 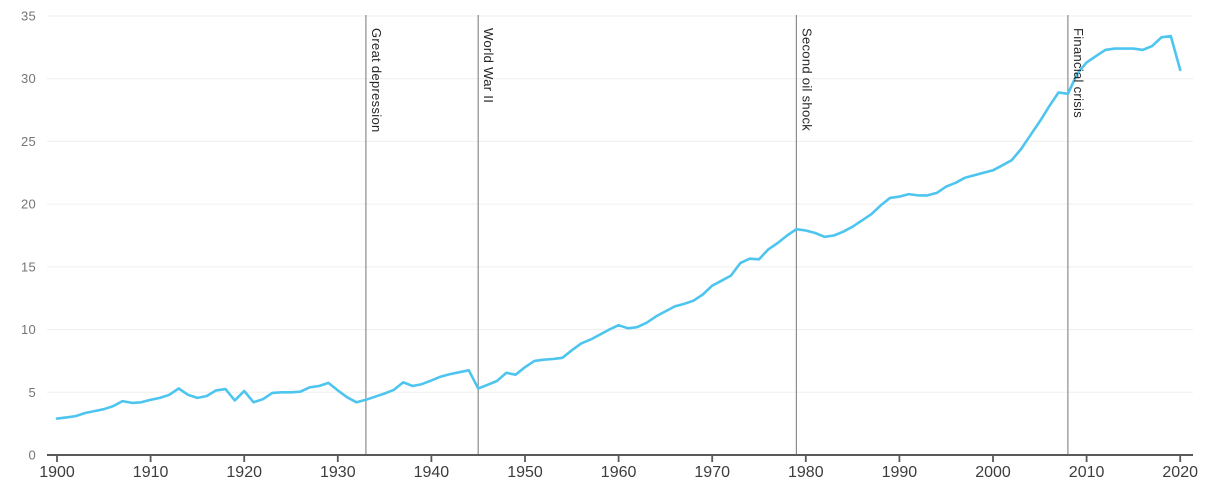 What do you see at coordinates (1180, 472) in the screenshot?
I see `x-tick-label: 2020` at bounding box center [1180, 472].